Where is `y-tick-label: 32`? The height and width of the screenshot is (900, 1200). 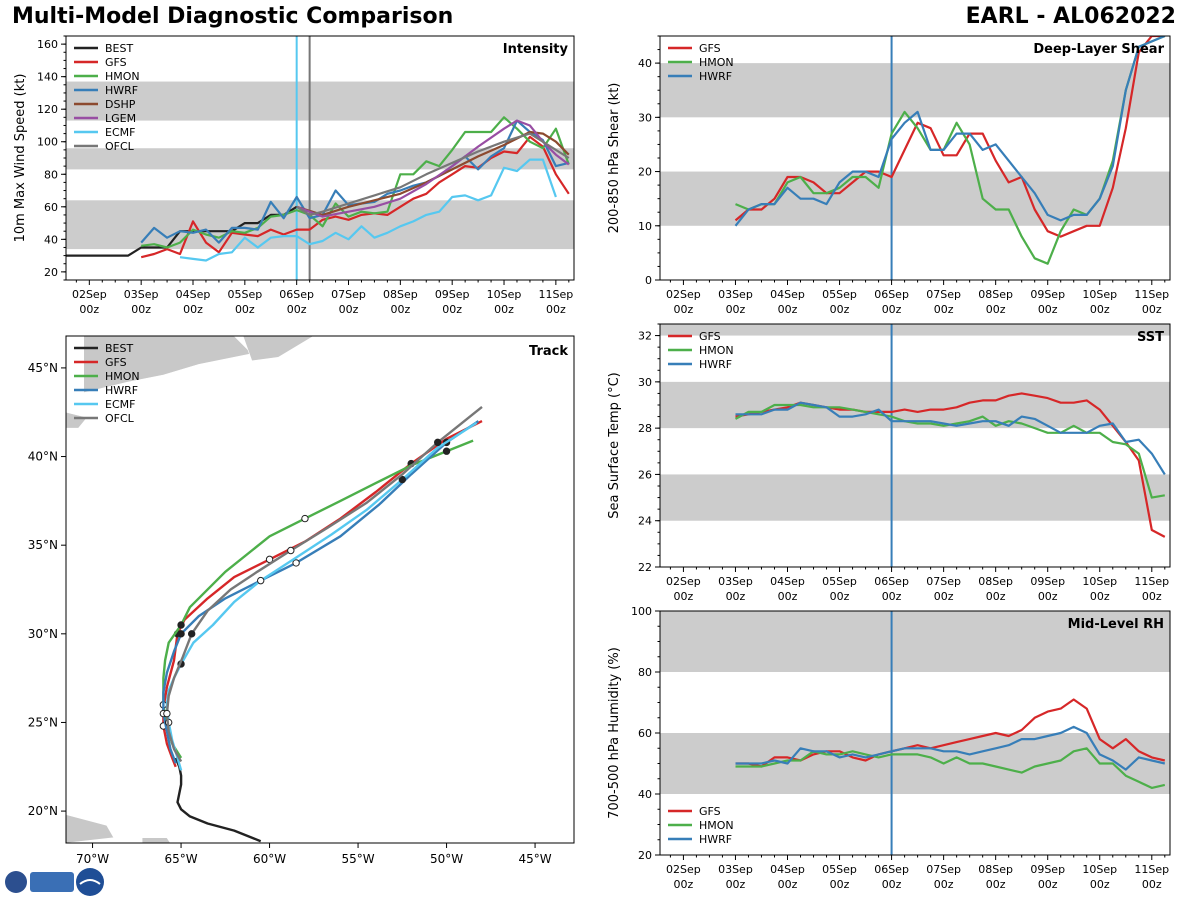 y-tick-label: 32 is located at coordinates (645, 336).